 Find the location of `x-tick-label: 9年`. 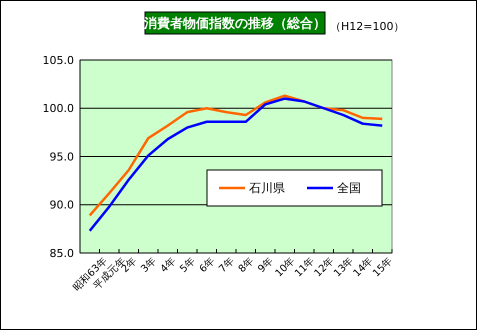

x-tick-label: 9年 is located at coordinates (266, 265).